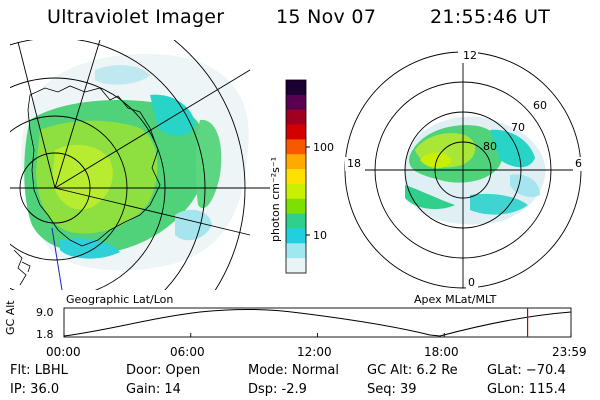  I want to click on seq-info: Seq: 39, so click(392, 389).